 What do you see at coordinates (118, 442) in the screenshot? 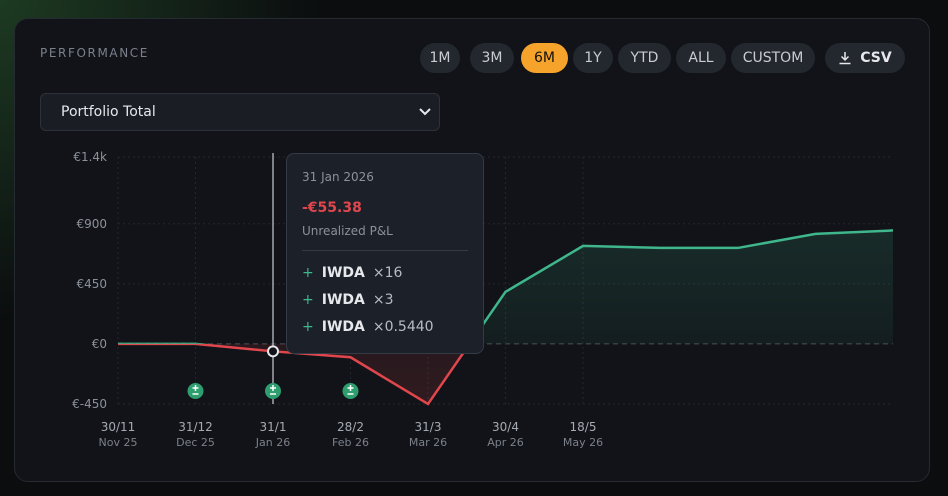
I see `x-tick-sublabel: Nov 25` at bounding box center [118, 442].